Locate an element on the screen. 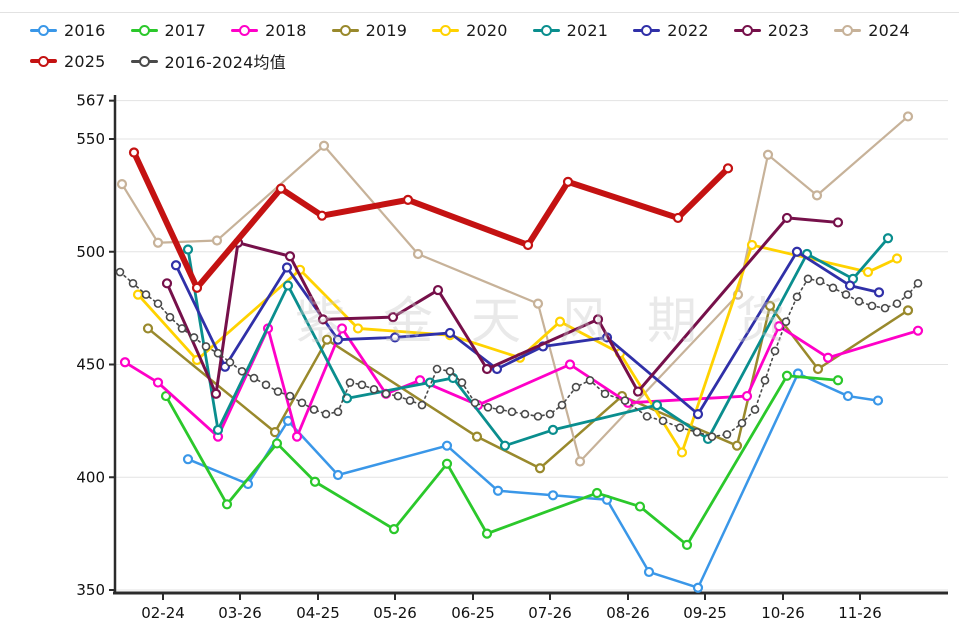  legend-label: 2023 is located at coordinates (788, 30).